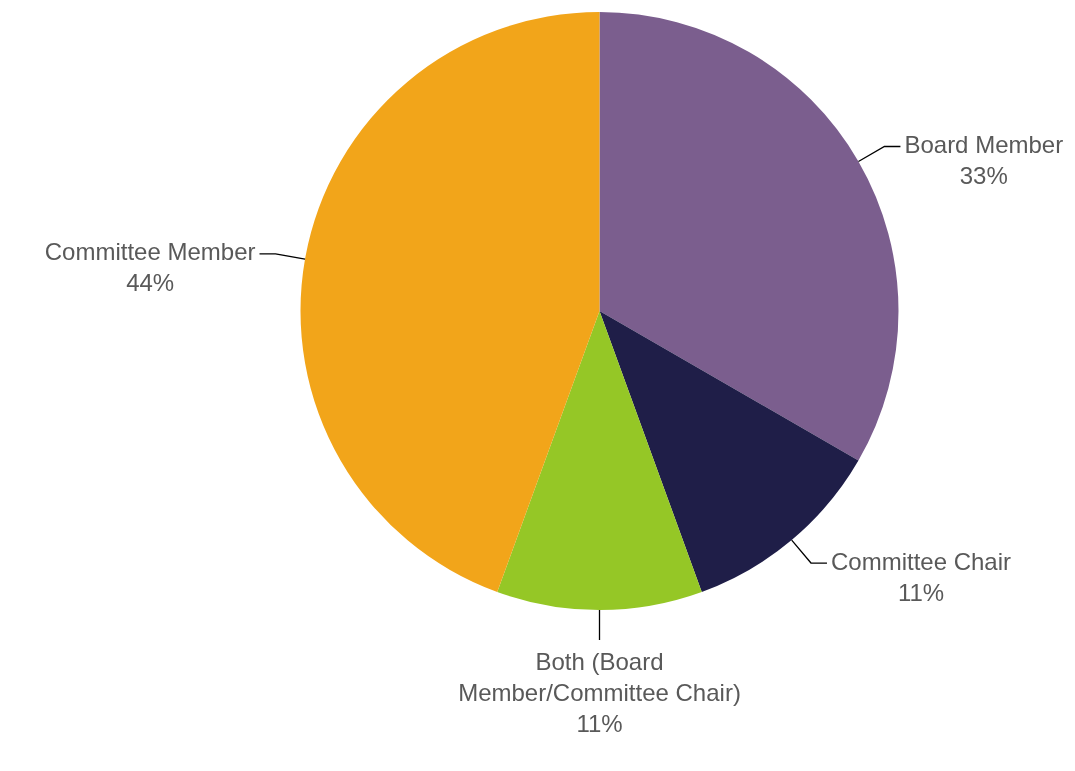 The width and height of the screenshot is (1075, 771). Describe the element at coordinates (921, 561) in the screenshot. I see `slice-label: Committee Chair` at that location.